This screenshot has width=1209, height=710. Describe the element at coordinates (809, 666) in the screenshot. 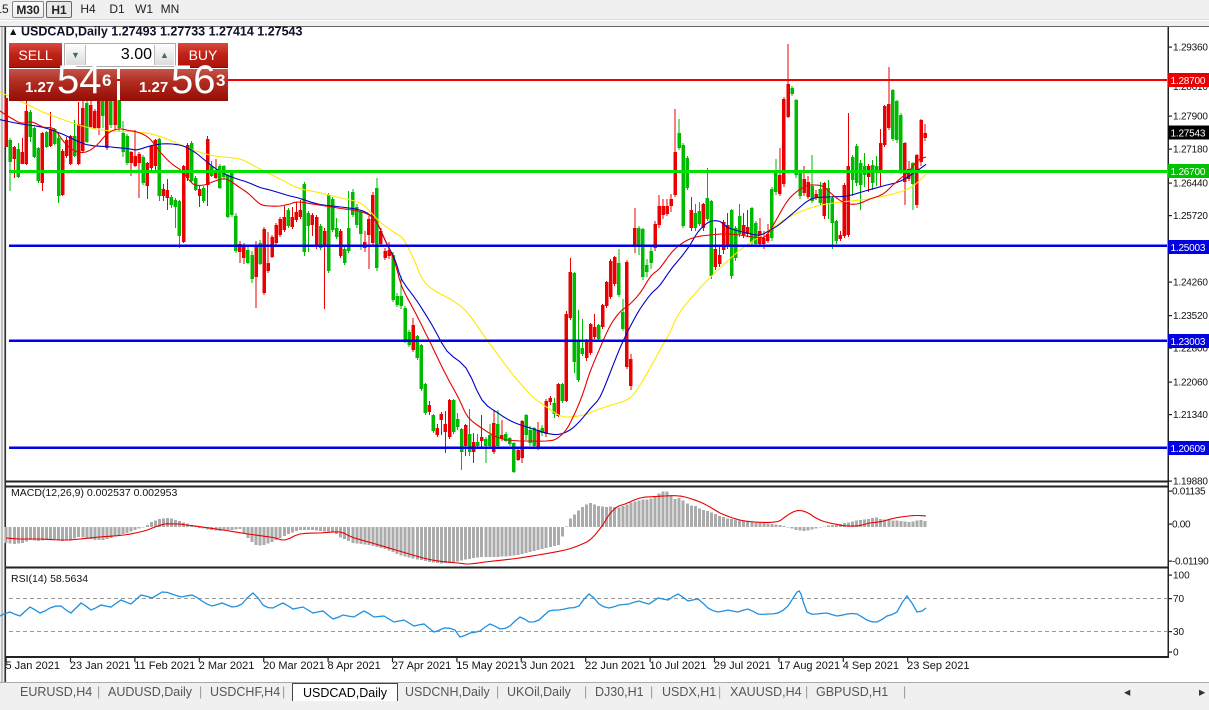

I see `svg-text: 17 Aug 2021` at that location.